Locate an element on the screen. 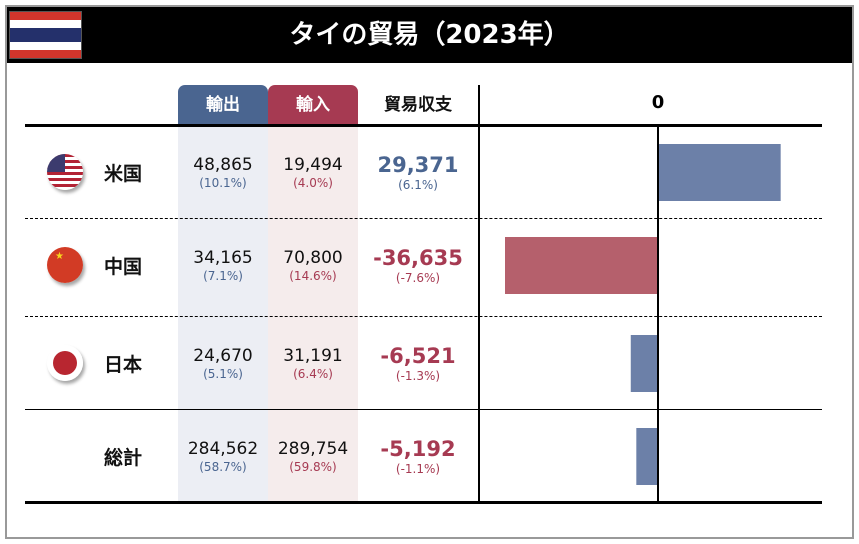  export-cell: 48,865 (10.1%) is located at coordinates (223, 173).